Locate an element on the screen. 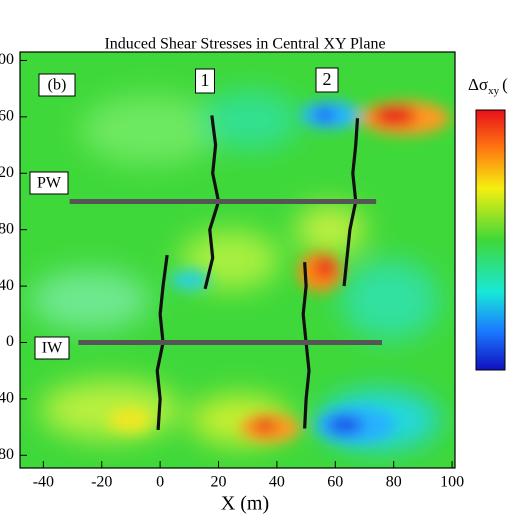 This screenshot has width=521, height=521. y-tick-label: 40 is located at coordinates (7, 285).